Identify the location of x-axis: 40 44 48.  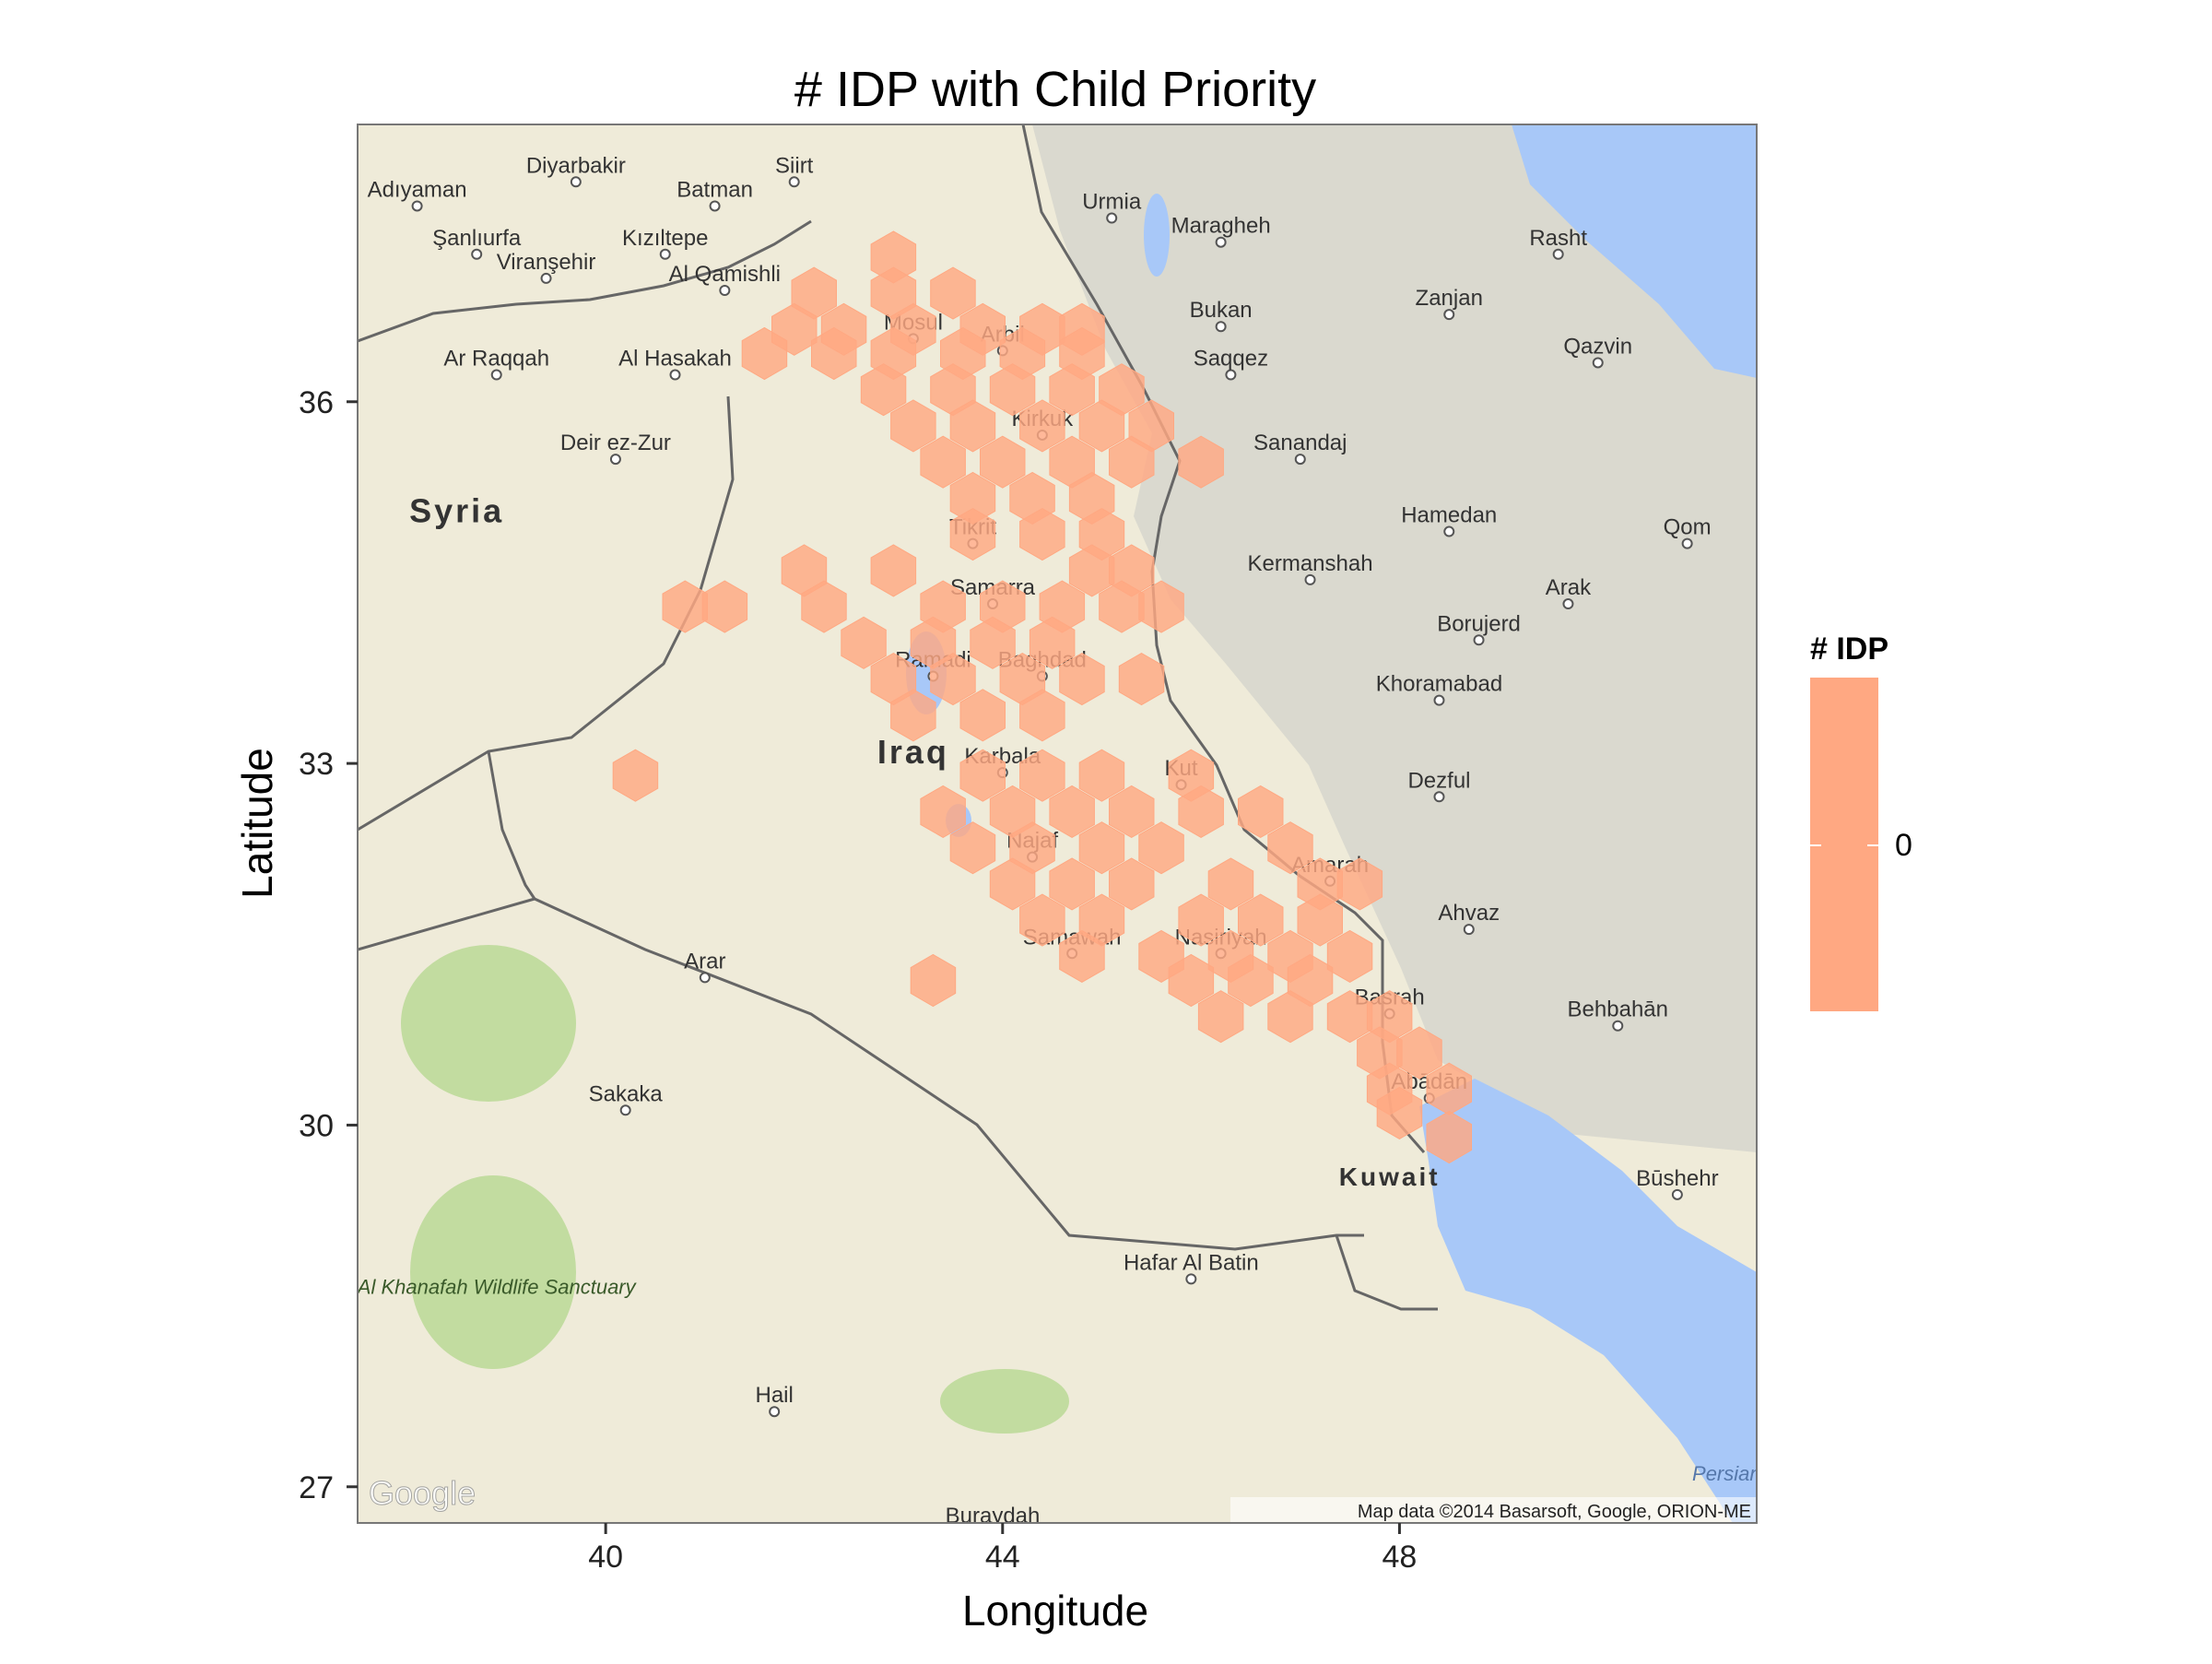
(1002, 1549).